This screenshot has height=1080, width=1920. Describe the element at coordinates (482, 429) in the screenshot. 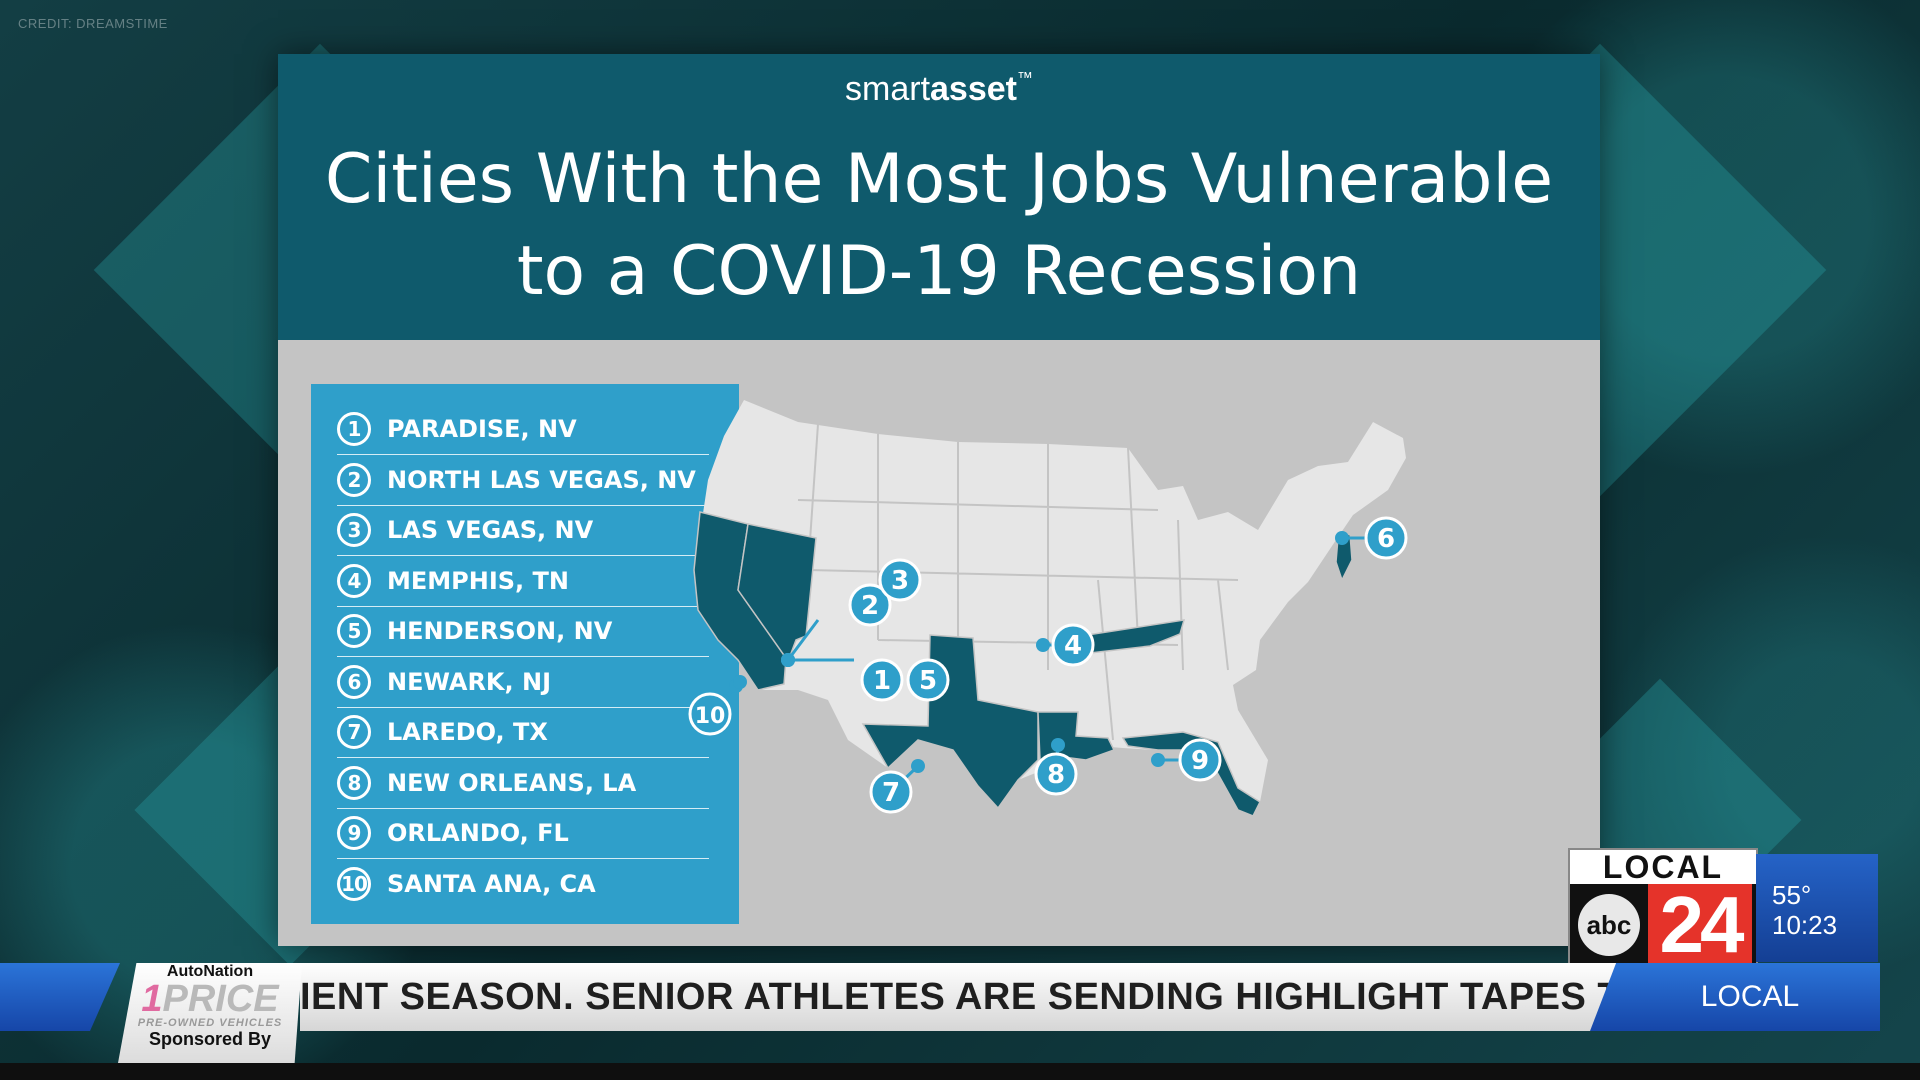

I see `city-name: PARADISE, NV` at that location.